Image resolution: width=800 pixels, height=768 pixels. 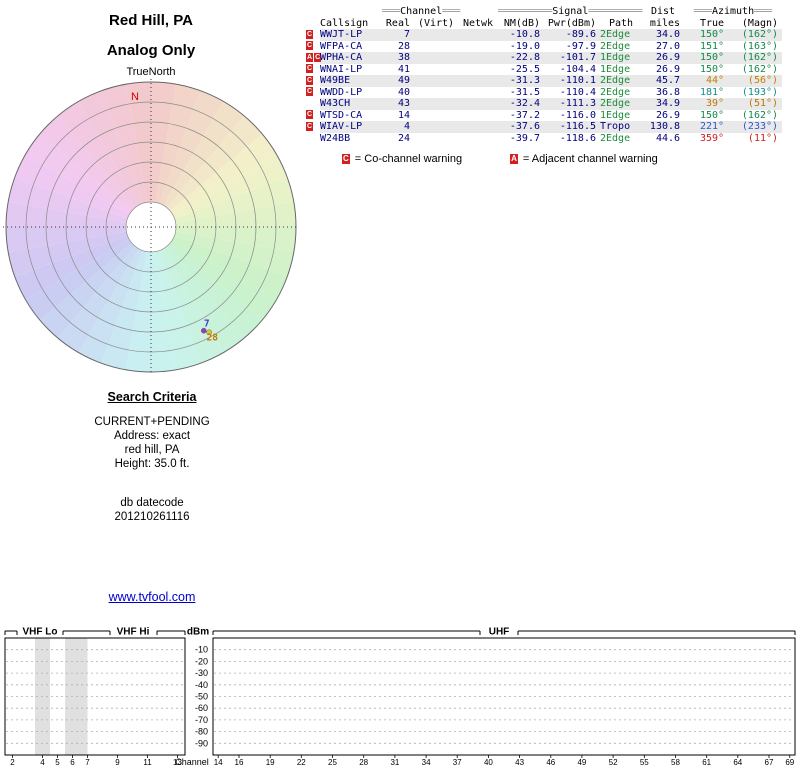 What do you see at coordinates (572, 127) in the screenshot?
I see `cell-pwr: -116.5` at bounding box center [572, 127].